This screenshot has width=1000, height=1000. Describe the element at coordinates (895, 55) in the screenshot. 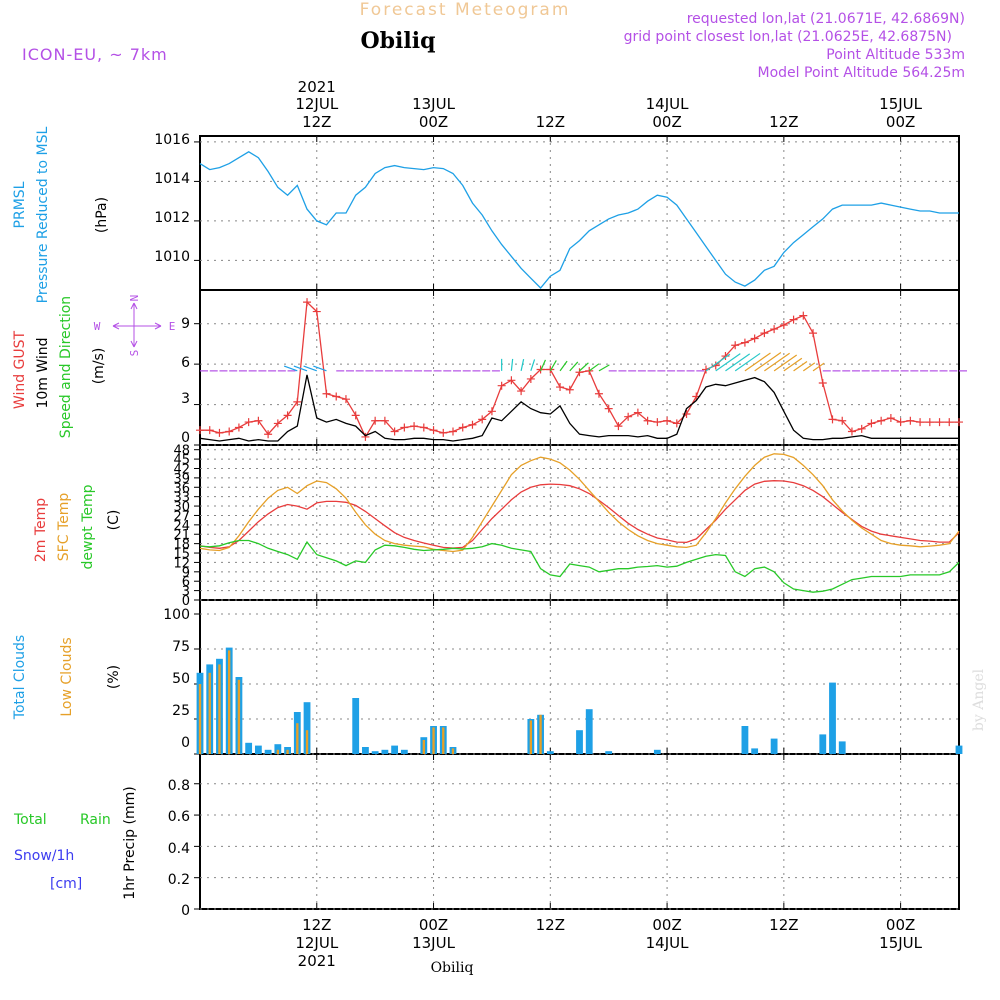

I see `point-altitude: Point Altitude 533m` at that location.